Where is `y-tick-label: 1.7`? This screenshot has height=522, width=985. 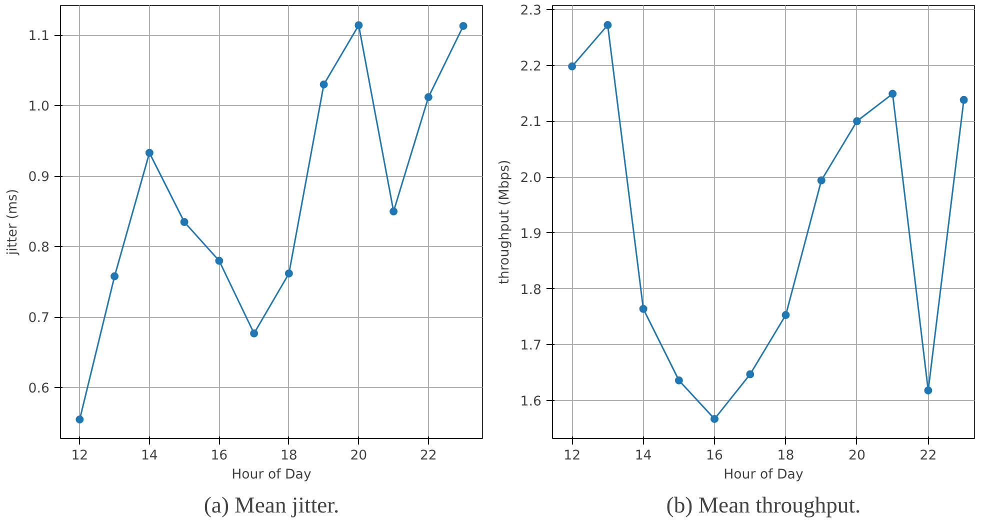
y-tick-label: 1.7 is located at coordinates (531, 346).